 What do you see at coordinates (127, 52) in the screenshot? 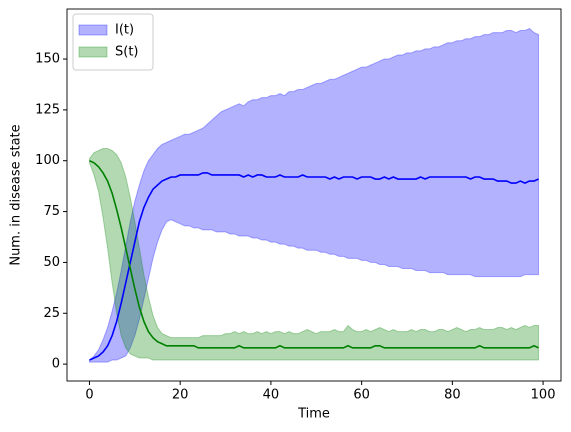
I see `legend-label: S(t)` at bounding box center [127, 52].